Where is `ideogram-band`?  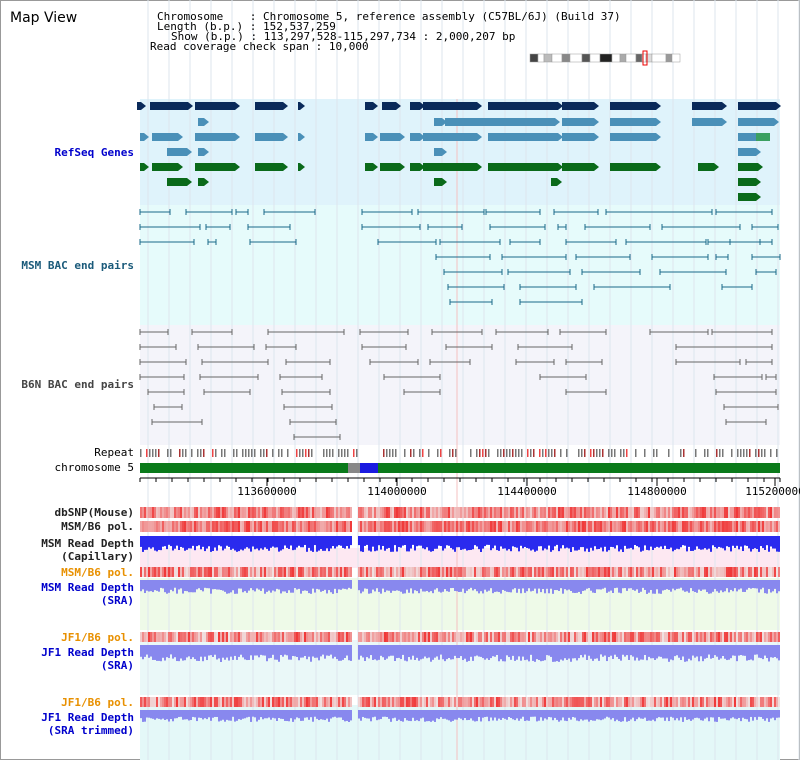
ideogram-band is located at coordinates (586, 58).